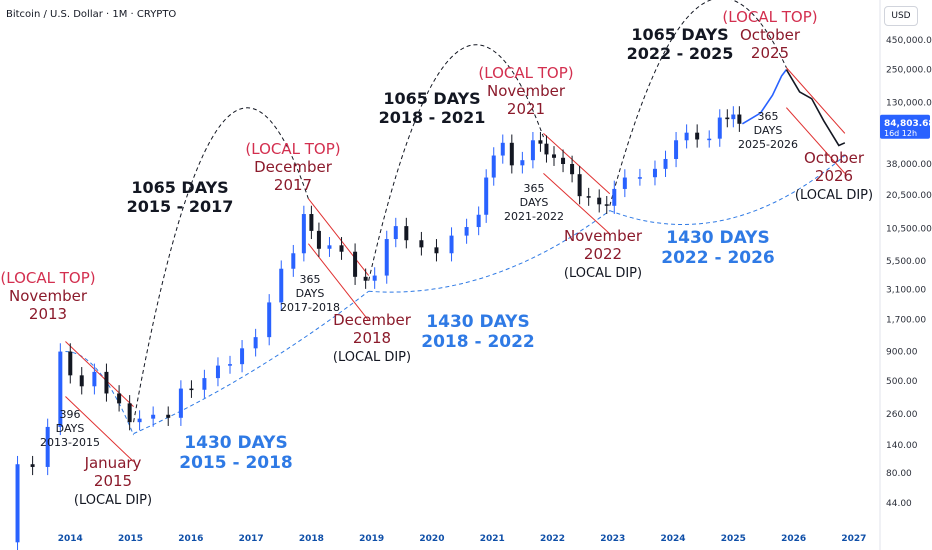 This screenshot has height=550, width=932. Describe the element at coordinates (902, 446) in the screenshot. I see `y-tick-label: 140.00` at that location.